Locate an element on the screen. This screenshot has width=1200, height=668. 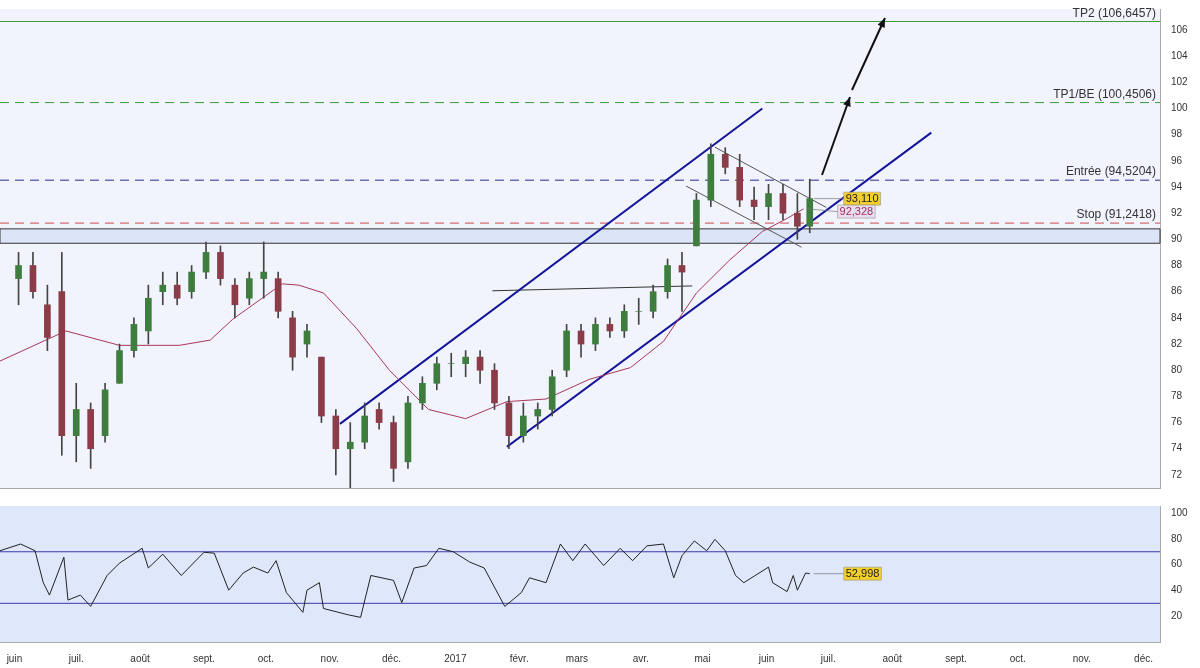
y-tick-label: 82 is located at coordinates (1177, 343).